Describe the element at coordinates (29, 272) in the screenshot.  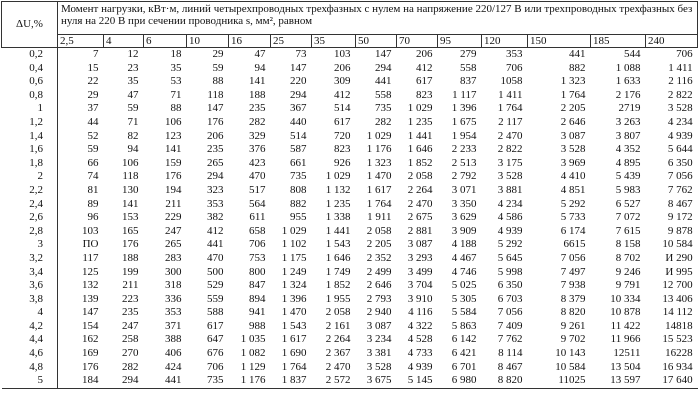
I see `du-cell: 3,4` at that location.